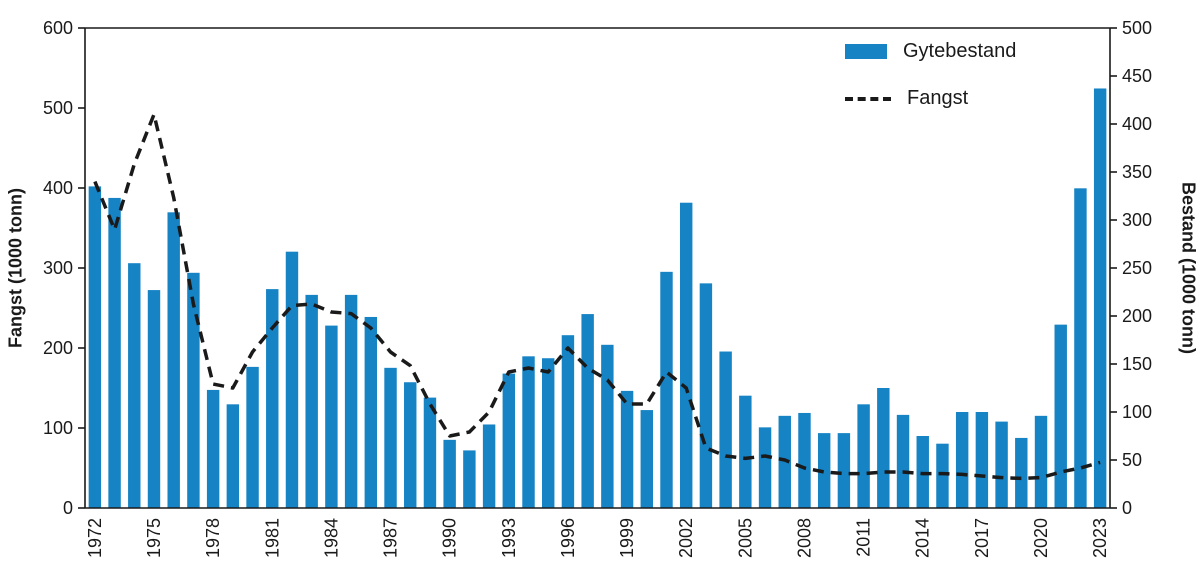 The image size is (1200, 580). What do you see at coordinates (960, 51) in the screenshot?
I see `legend-label-gytebestand: Gytebestand` at bounding box center [960, 51].